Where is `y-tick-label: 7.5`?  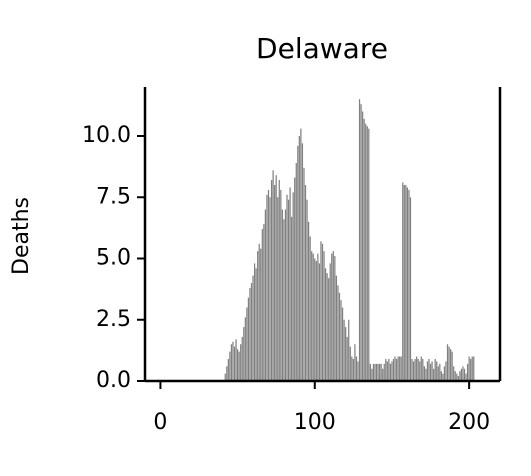 y-tick-label: 7.5 is located at coordinates (113, 196).